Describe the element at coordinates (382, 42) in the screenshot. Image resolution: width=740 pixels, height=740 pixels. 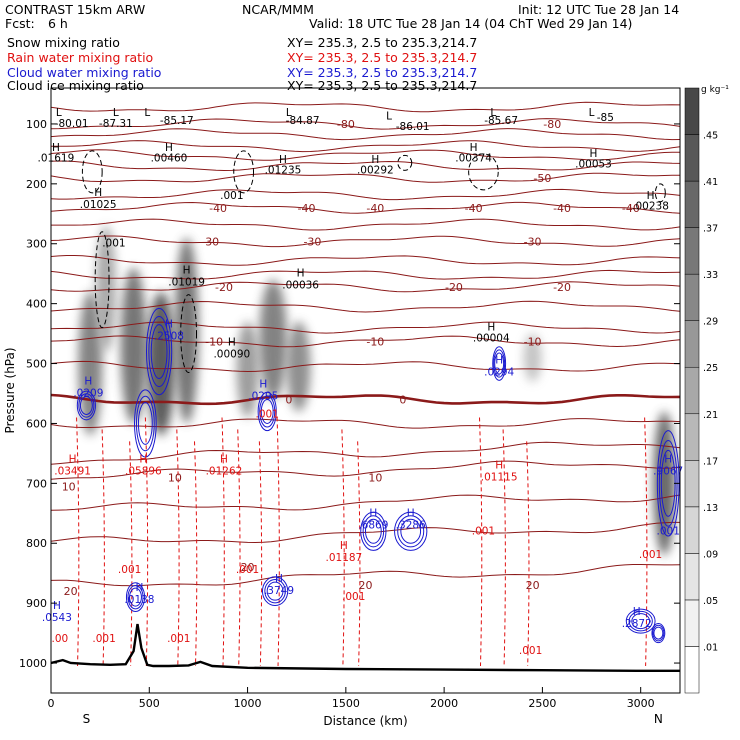
I see `field-snow-xy: XY= 235.3, 2.5 to 235.3,214.7` at that location.